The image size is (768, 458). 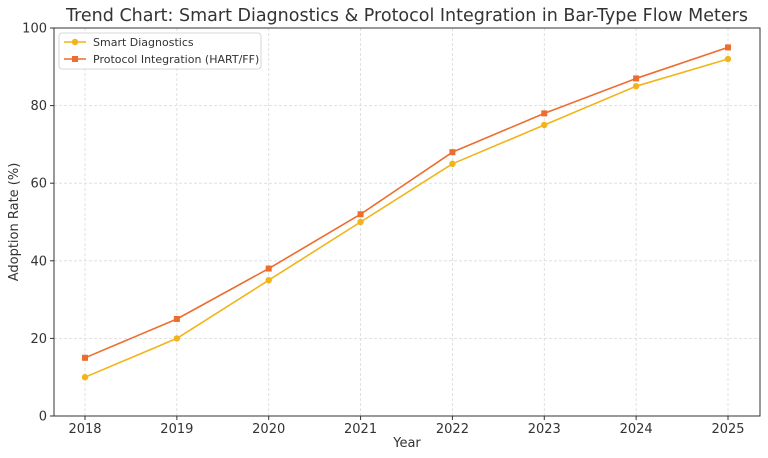 What do you see at coordinates (544, 429) in the screenshot?
I see `x-tick-label-2023: 2023` at bounding box center [544, 429].